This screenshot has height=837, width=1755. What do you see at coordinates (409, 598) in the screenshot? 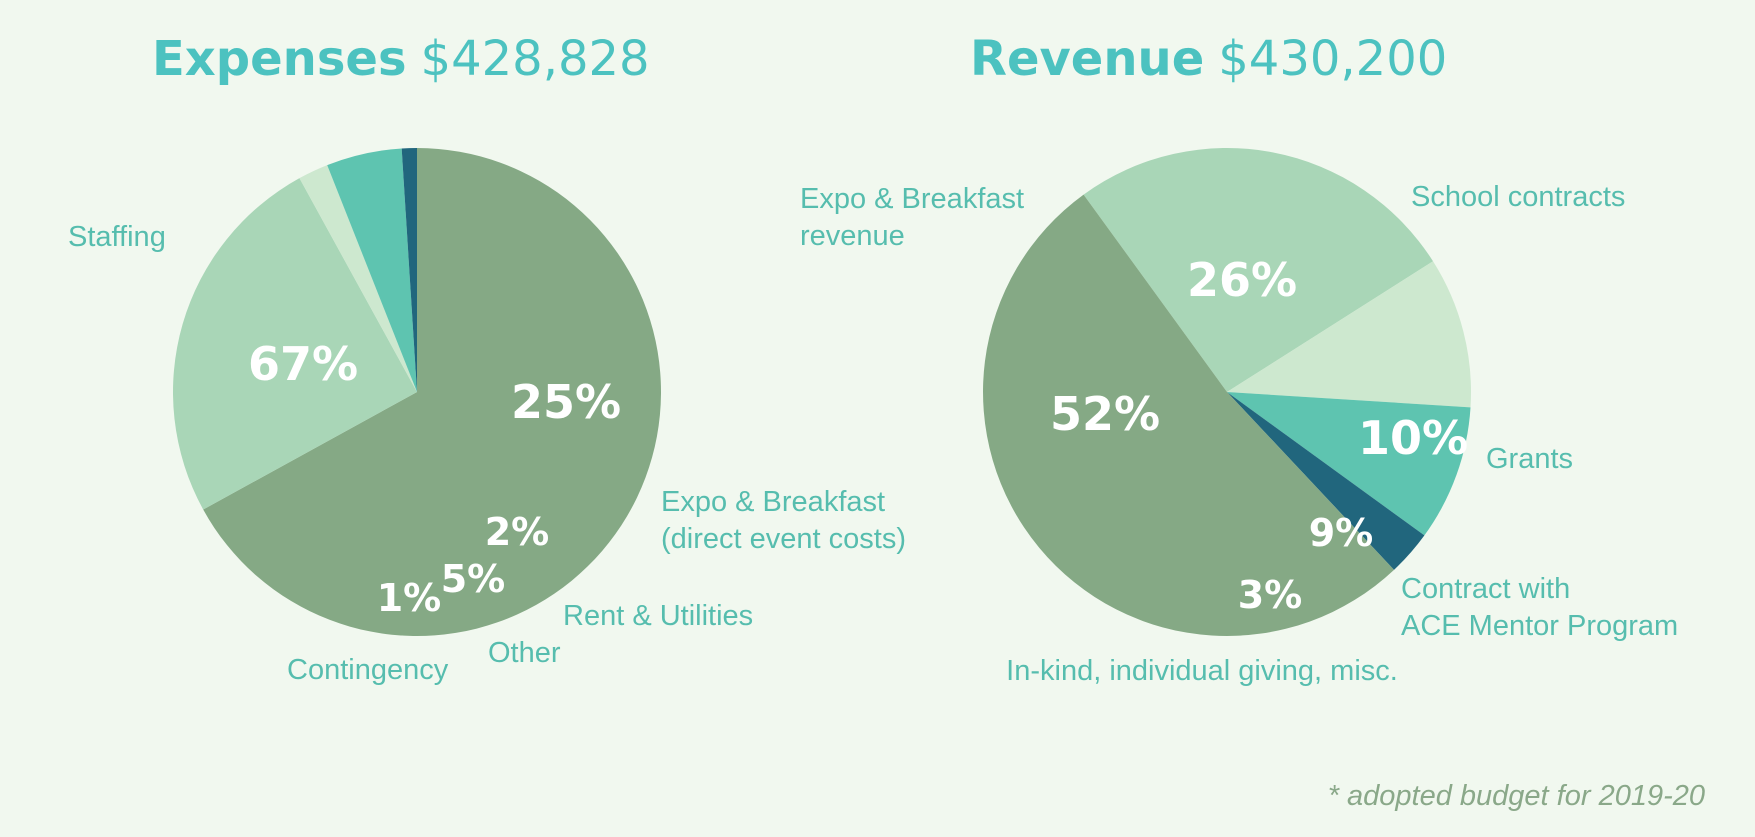
I see `expenses-pct-label-contingency: 1%` at bounding box center [409, 598].